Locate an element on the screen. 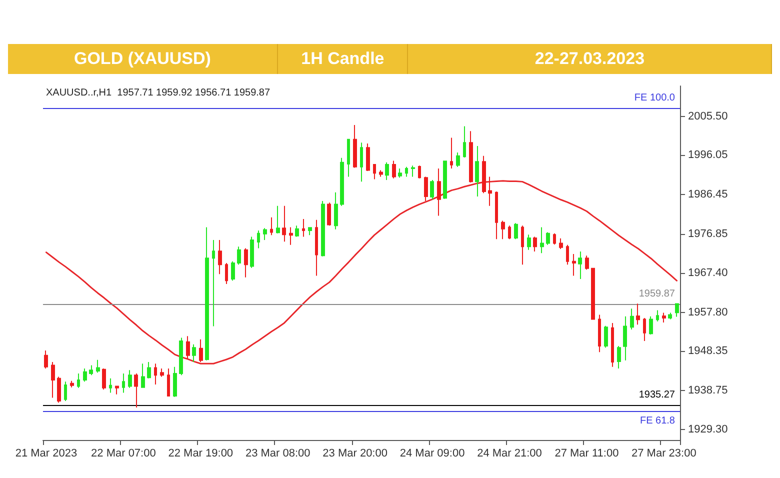 The image size is (780, 478). y-tick-label: 1948.35 is located at coordinates (708, 351).